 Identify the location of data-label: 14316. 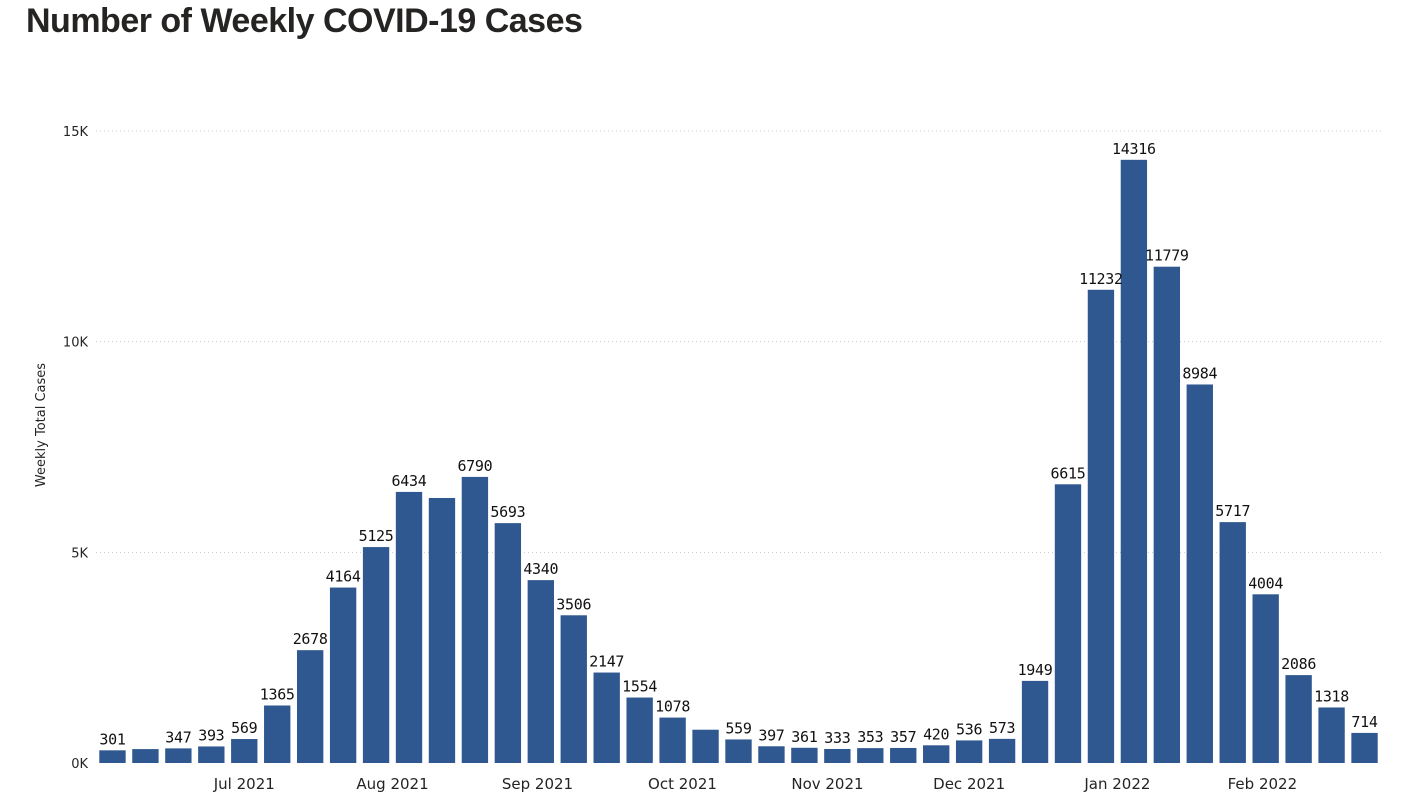
(1134, 149).